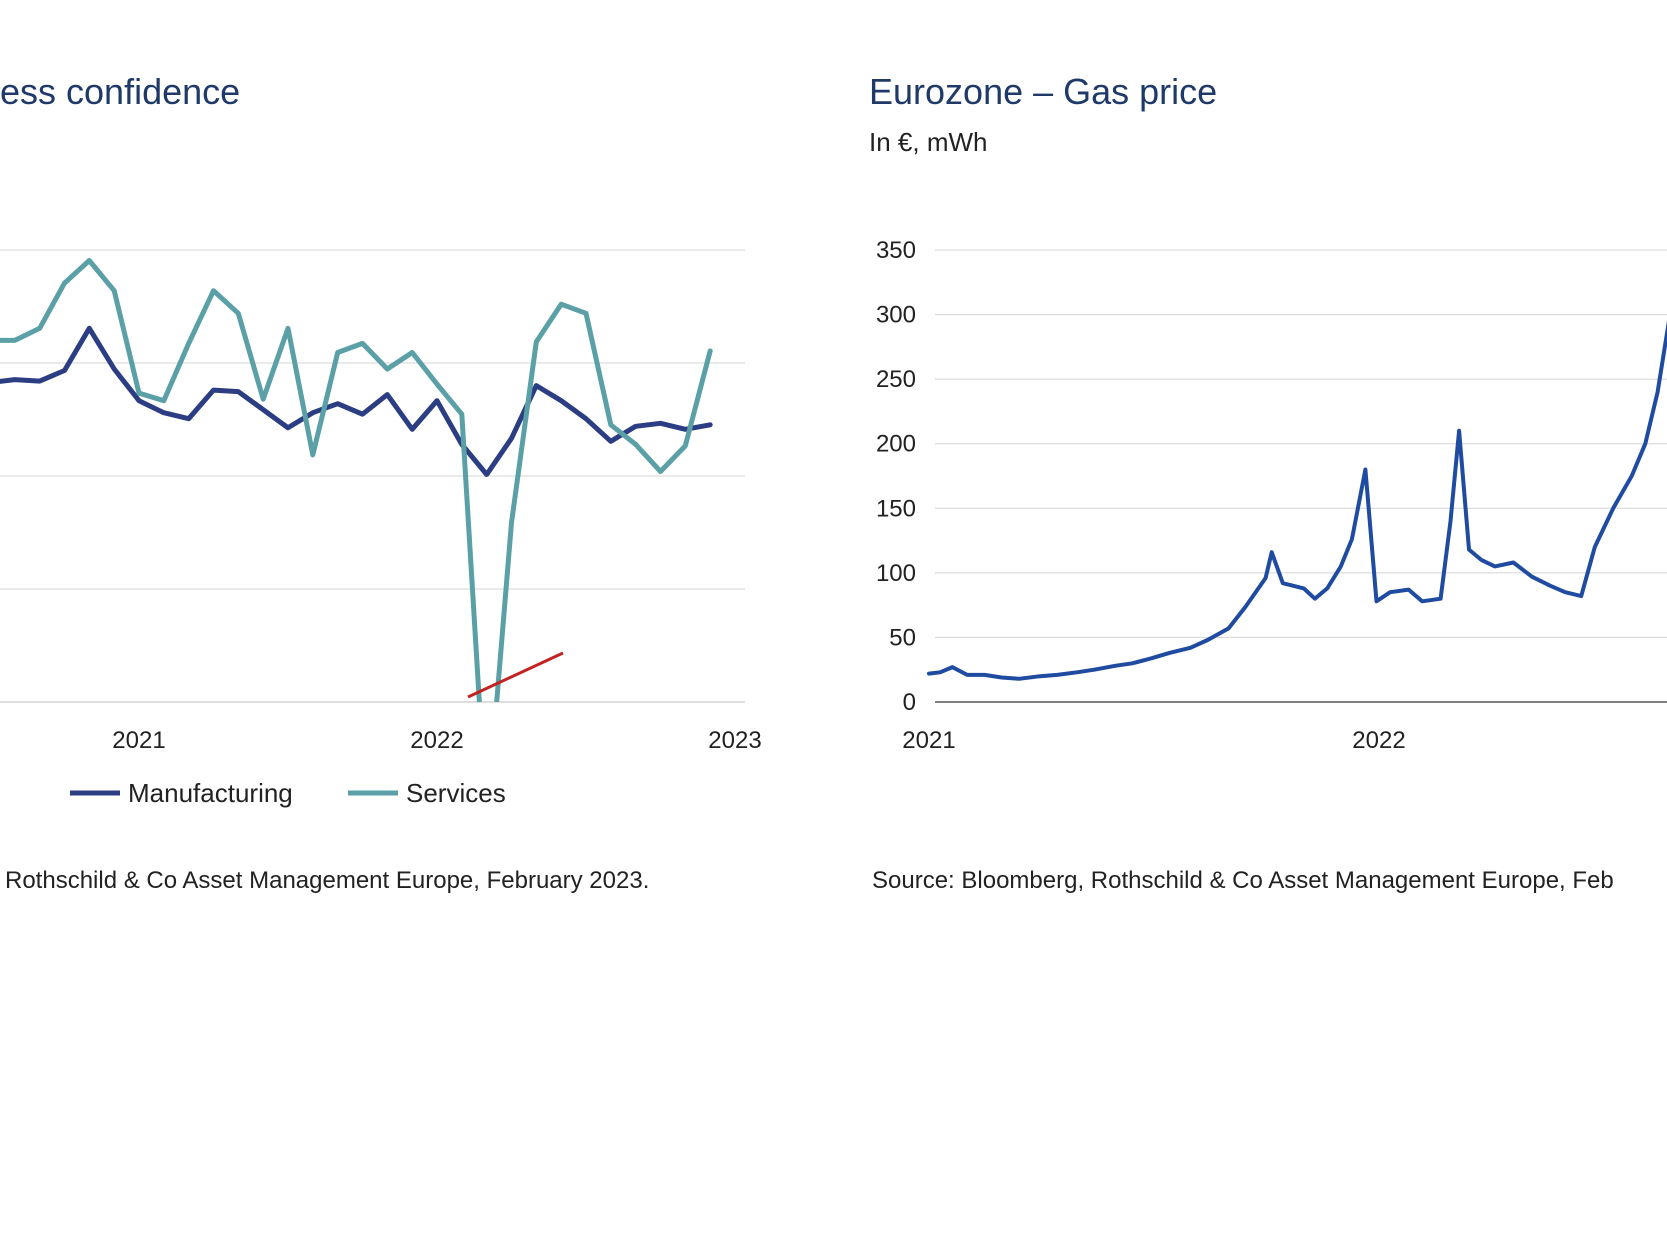  Describe the element at coordinates (909, 702) in the screenshot. I see `right-y-tick-label: 0` at that location.